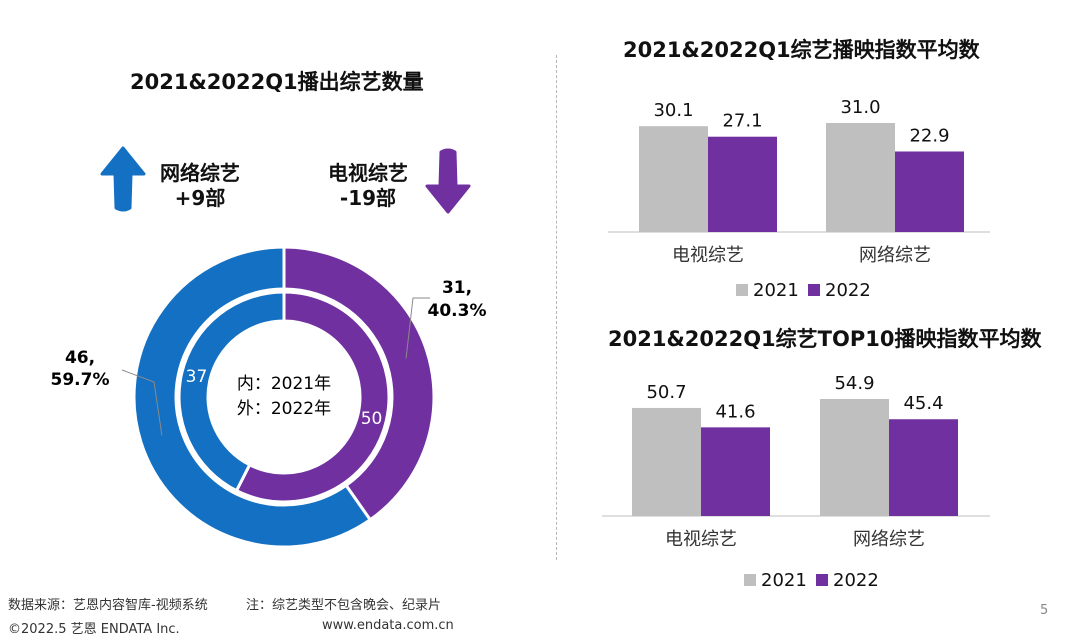 Image resolution: width=1080 pixels, height=637 pixels. I want to click on bar1-category-0: 电视综艺, so click(708, 255).